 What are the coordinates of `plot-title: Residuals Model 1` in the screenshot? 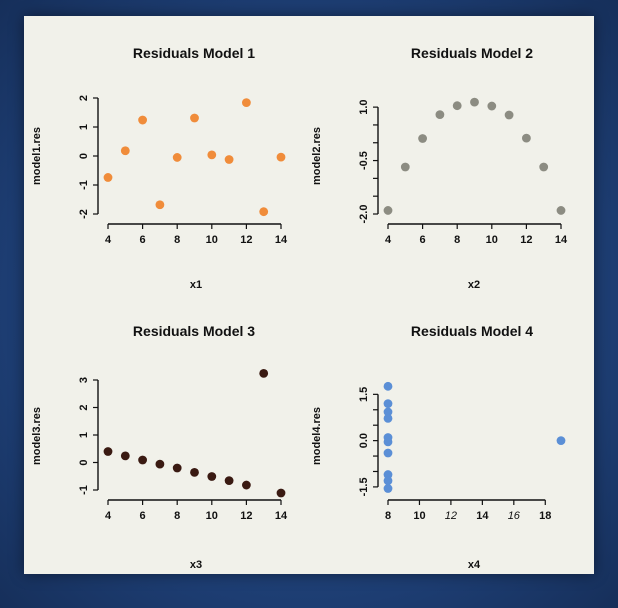 It's located at (194, 53).